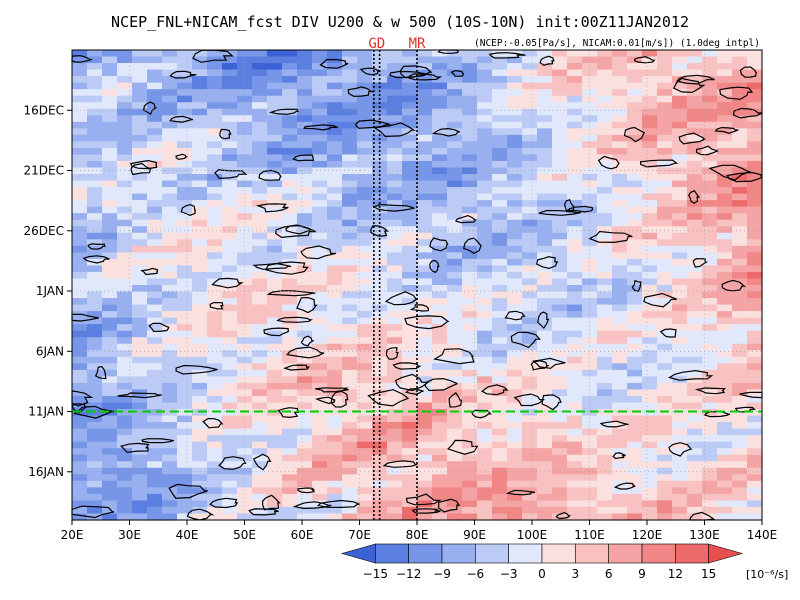  I want to click on colorbar-swatch, so click(425, 553).